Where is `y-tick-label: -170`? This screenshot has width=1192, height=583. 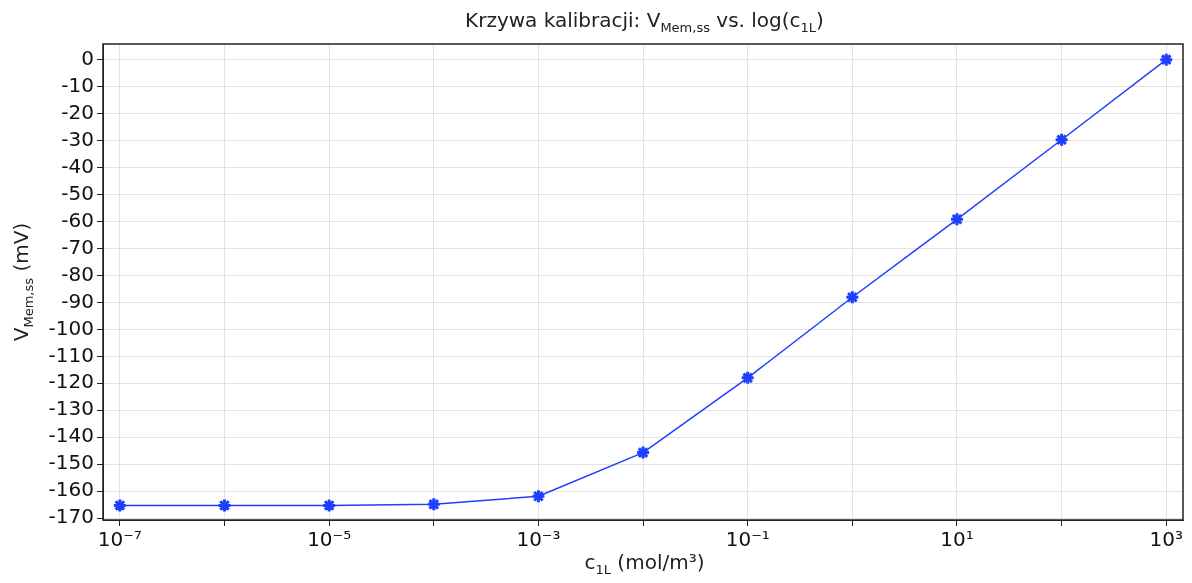
y-tick-label: -170 is located at coordinates (71, 516).